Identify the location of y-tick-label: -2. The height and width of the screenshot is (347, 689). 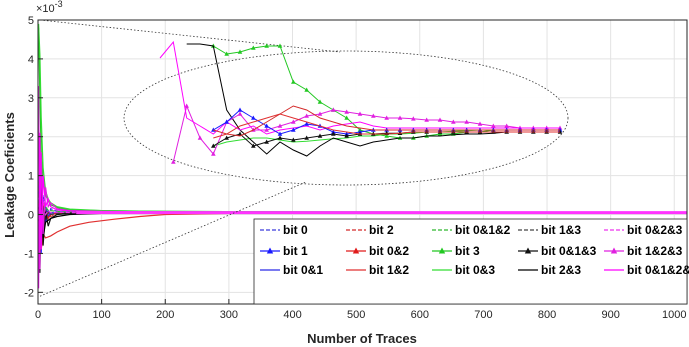
(29, 293).